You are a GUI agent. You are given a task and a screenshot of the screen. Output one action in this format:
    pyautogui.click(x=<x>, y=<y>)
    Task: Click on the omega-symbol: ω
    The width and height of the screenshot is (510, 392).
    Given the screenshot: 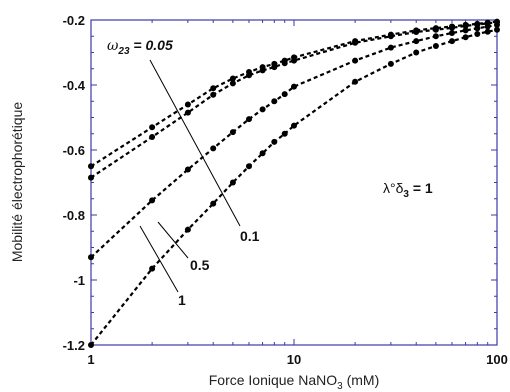 What is the action you would take?
    pyautogui.click(x=113, y=46)
    